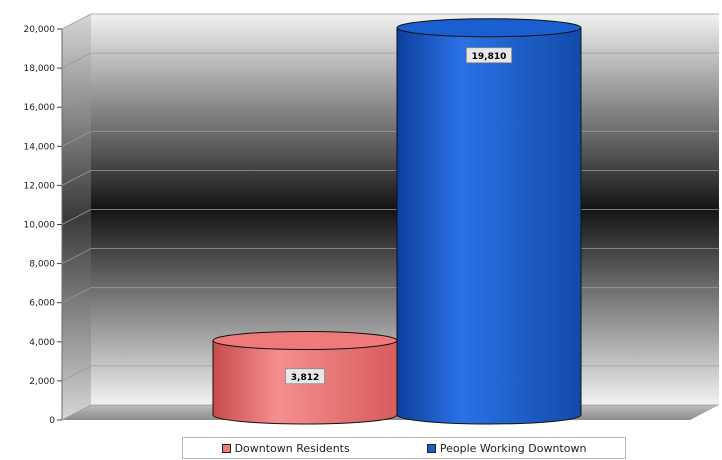 Image resolution: width=722 pixels, height=460 pixels. I want to click on gridline, so click(390, 21).